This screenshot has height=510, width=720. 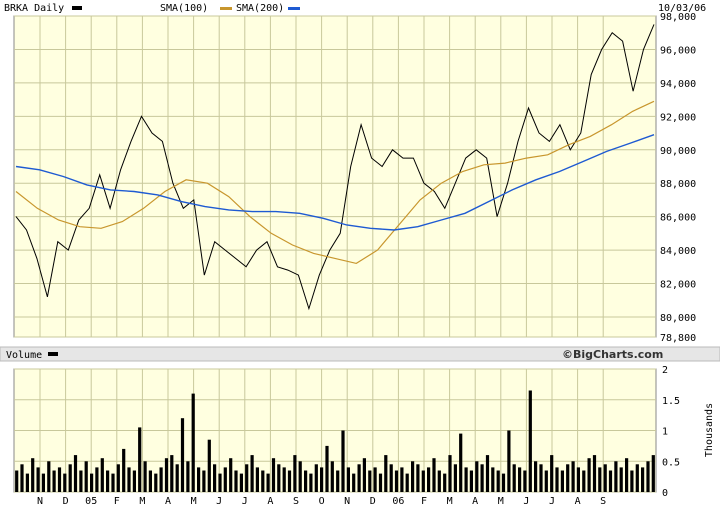 I want to click on bigcharts-brand: ©BigCharts.com, so click(x=612, y=354).